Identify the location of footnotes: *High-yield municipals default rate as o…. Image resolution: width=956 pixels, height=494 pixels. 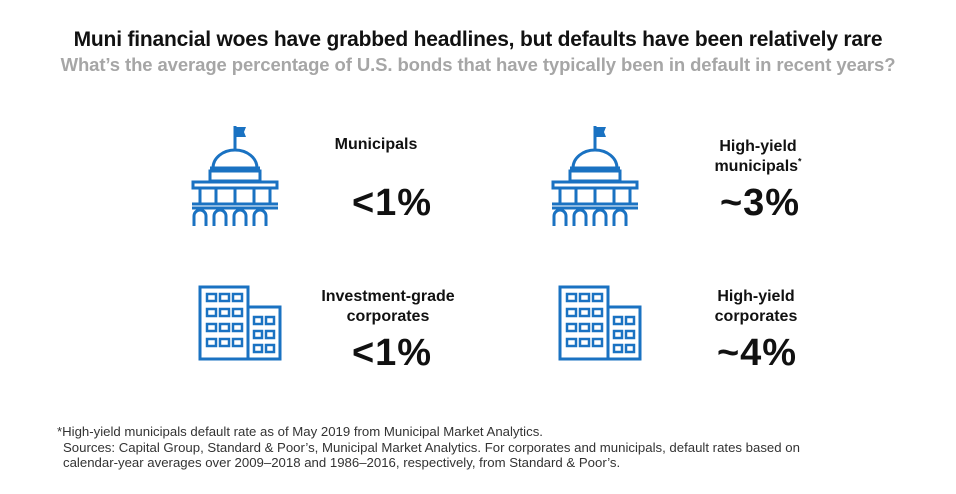
(497, 447).